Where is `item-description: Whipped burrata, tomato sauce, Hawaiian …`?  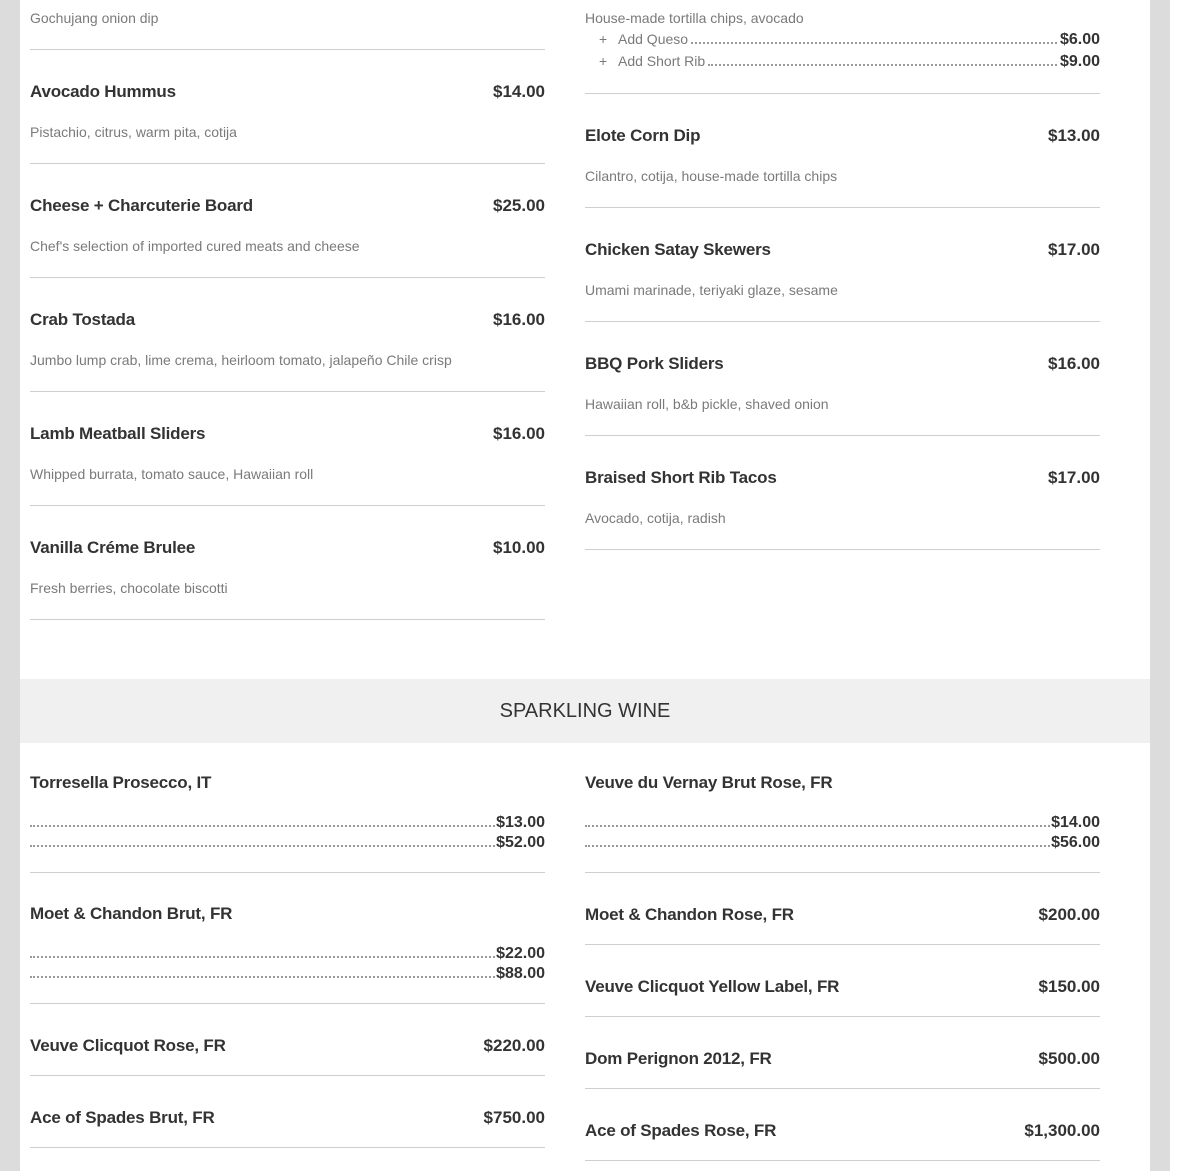 item-description: Whipped burrata, tomato sauce, Hawaiian … is located at coordinates (172, 474).